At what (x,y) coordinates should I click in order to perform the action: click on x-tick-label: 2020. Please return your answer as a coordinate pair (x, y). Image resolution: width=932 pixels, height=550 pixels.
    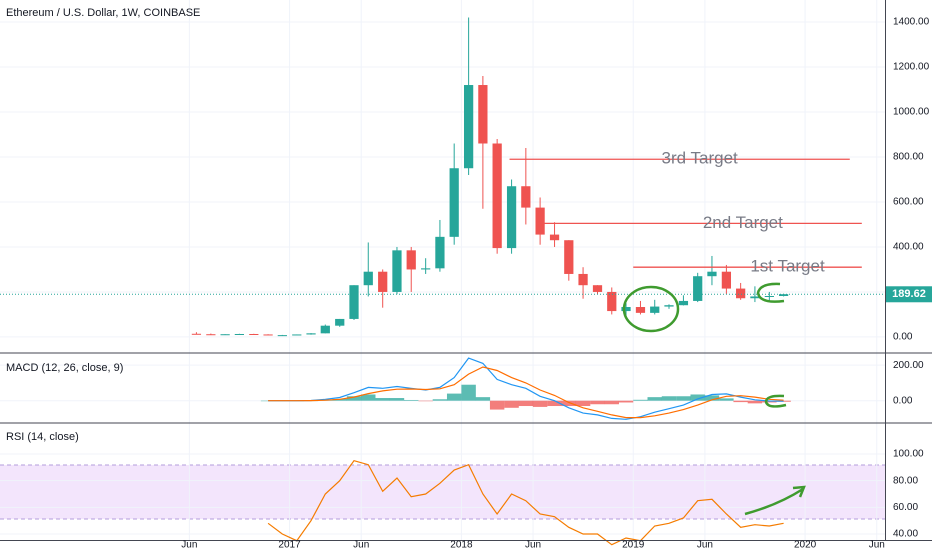
    Looking at the image, I should click on (805, 545).